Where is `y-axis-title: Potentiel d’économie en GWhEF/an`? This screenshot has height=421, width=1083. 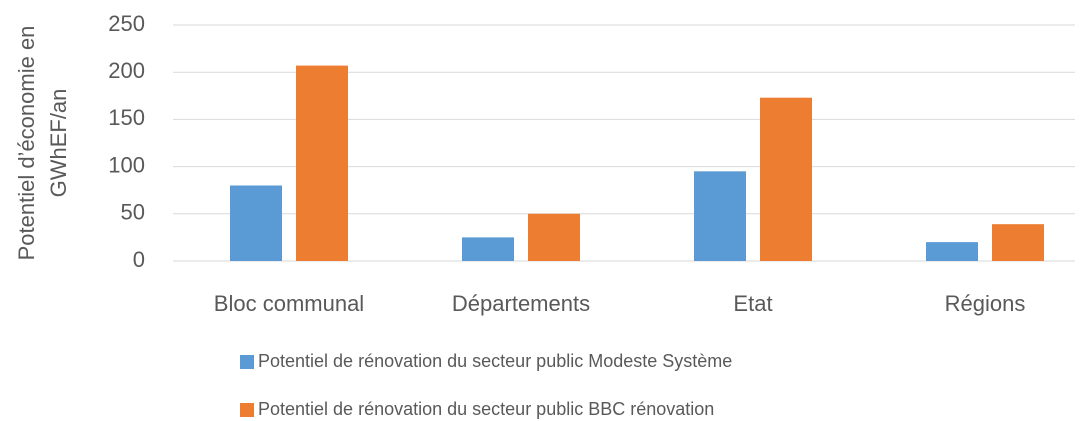 y-axis-title: Potentiel d’économie en GWhEF/an is located at coordinates (42, 143).